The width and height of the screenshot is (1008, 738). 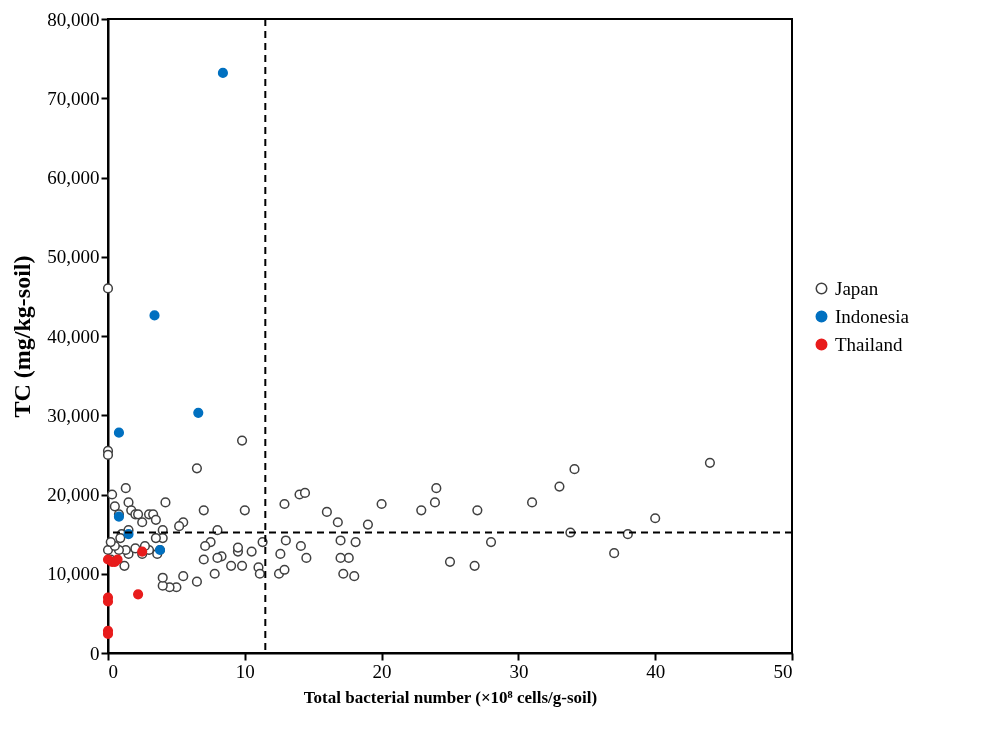 What do you see at coordinates (857, 288) in the screenshot?
I see `legend-label: Japan` at bounding box center [857, 288].